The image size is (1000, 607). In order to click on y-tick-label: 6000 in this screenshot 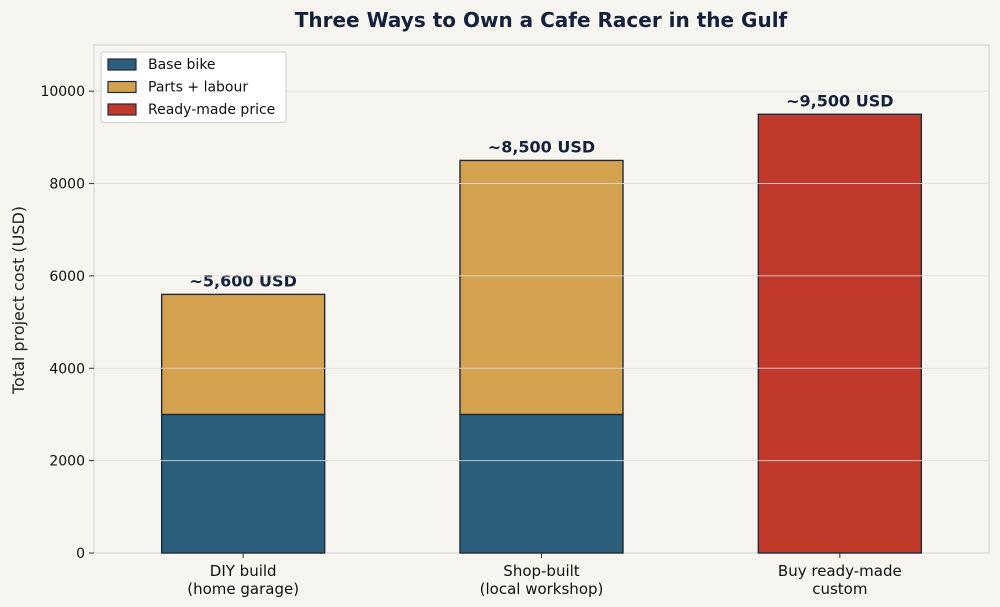, I will do `click(67, 277)`.